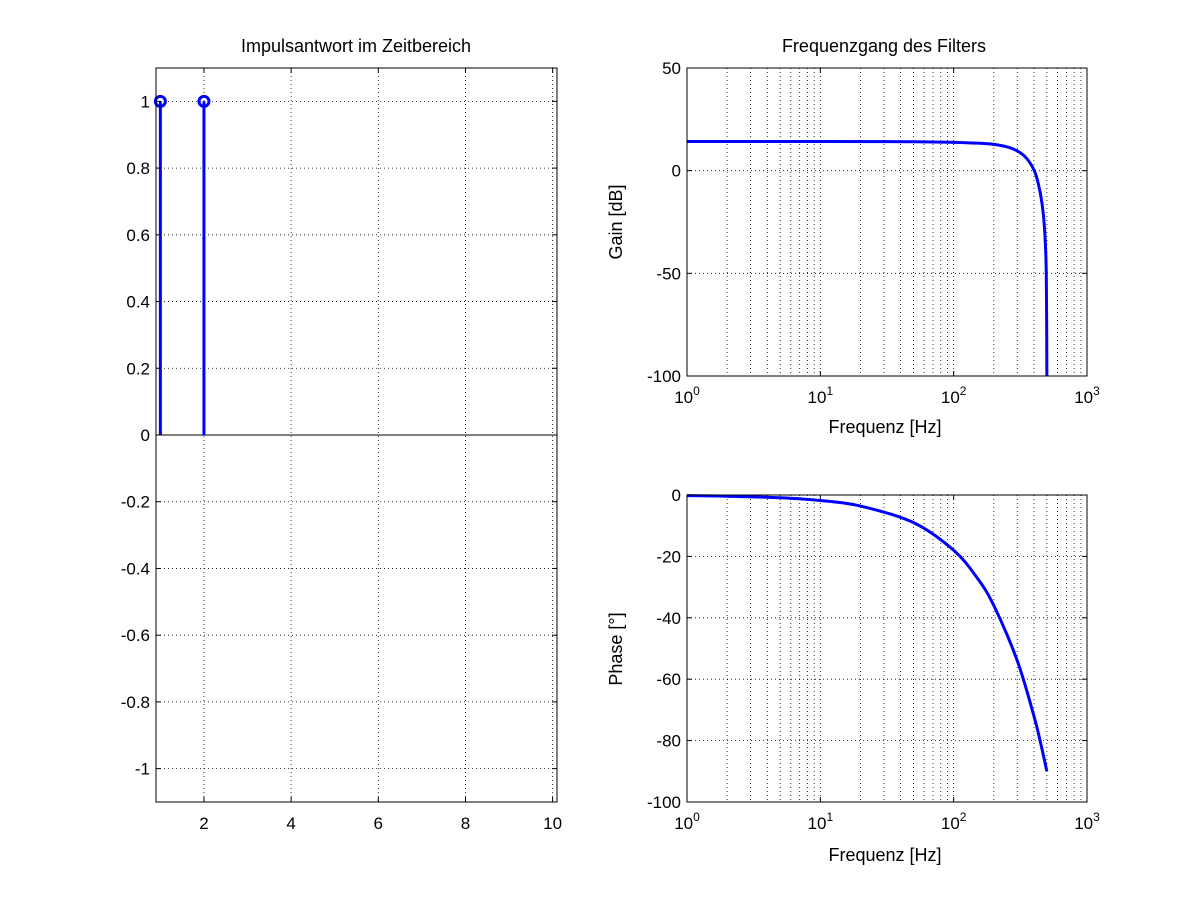 This screenshot has width=1201, height=901. What do you see at coordinates (884, 427) in the screenshot?
I see `gain-x-axis-label: Frequenz [Hz]` at bounding box center [884, 427].